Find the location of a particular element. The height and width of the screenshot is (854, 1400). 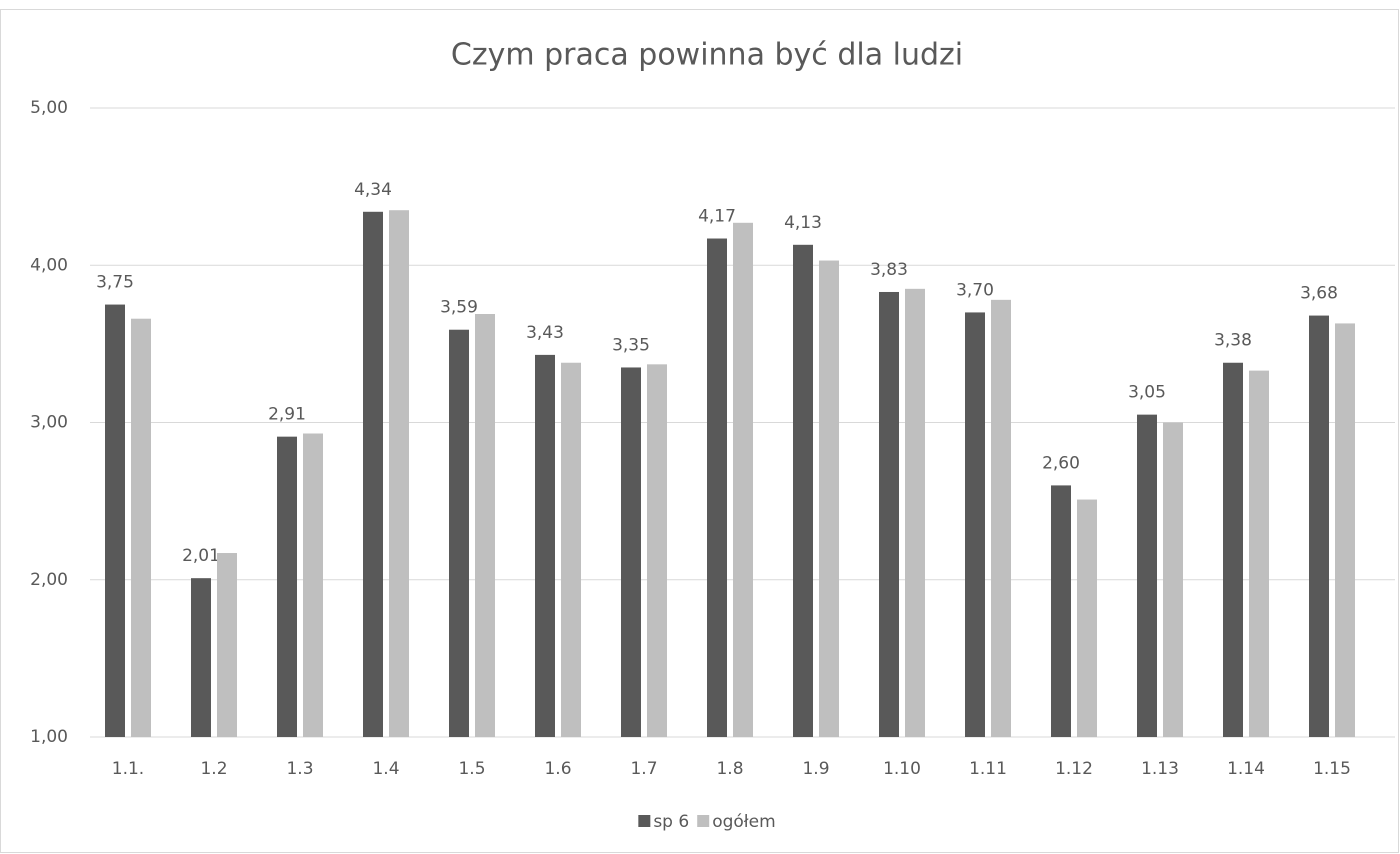

x-tick-label: 1.15 is located at coordinates (1332, 769).